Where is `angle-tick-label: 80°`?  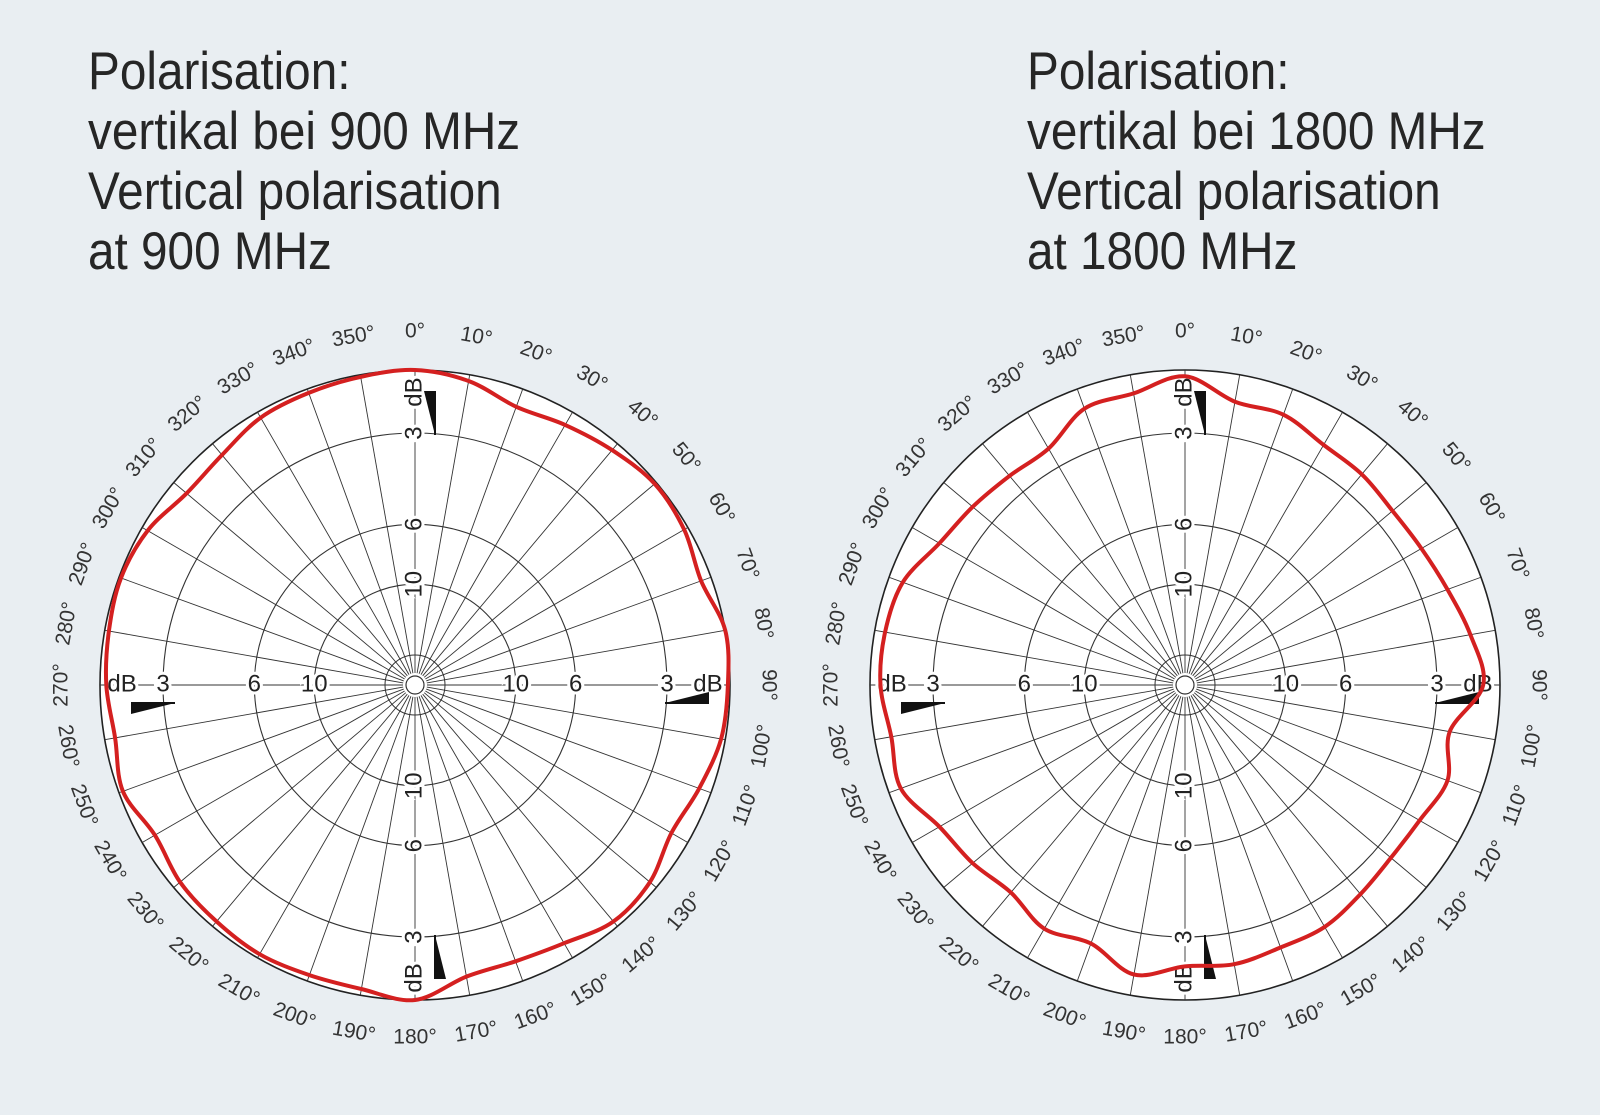
angle-tick-label: 80° is located at coordinates (763, 623).